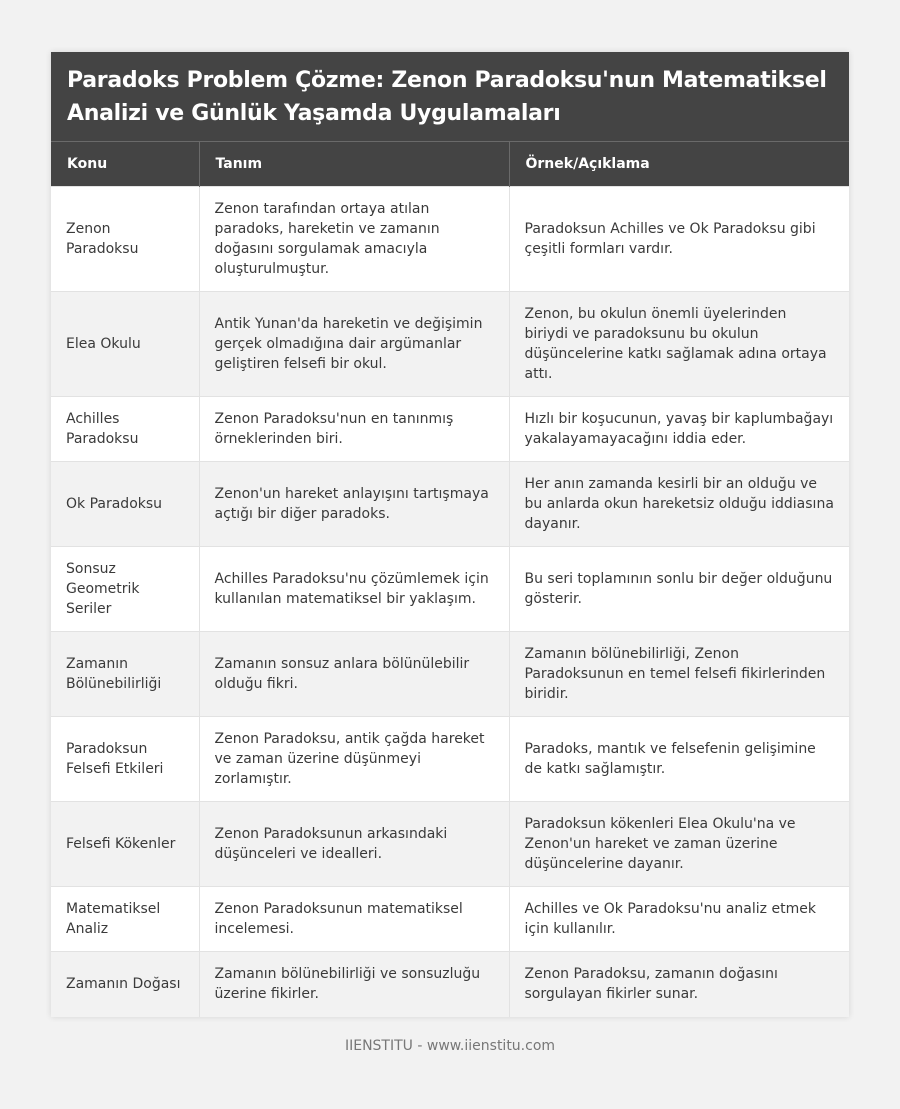 Image resolution: width=900 pixels, height=1109 pixels. What do you see at coordinates (125, 239) in the screenshot?
I see `cell-konu: Zenon Paradoksu` at bounding box center [125, 239].